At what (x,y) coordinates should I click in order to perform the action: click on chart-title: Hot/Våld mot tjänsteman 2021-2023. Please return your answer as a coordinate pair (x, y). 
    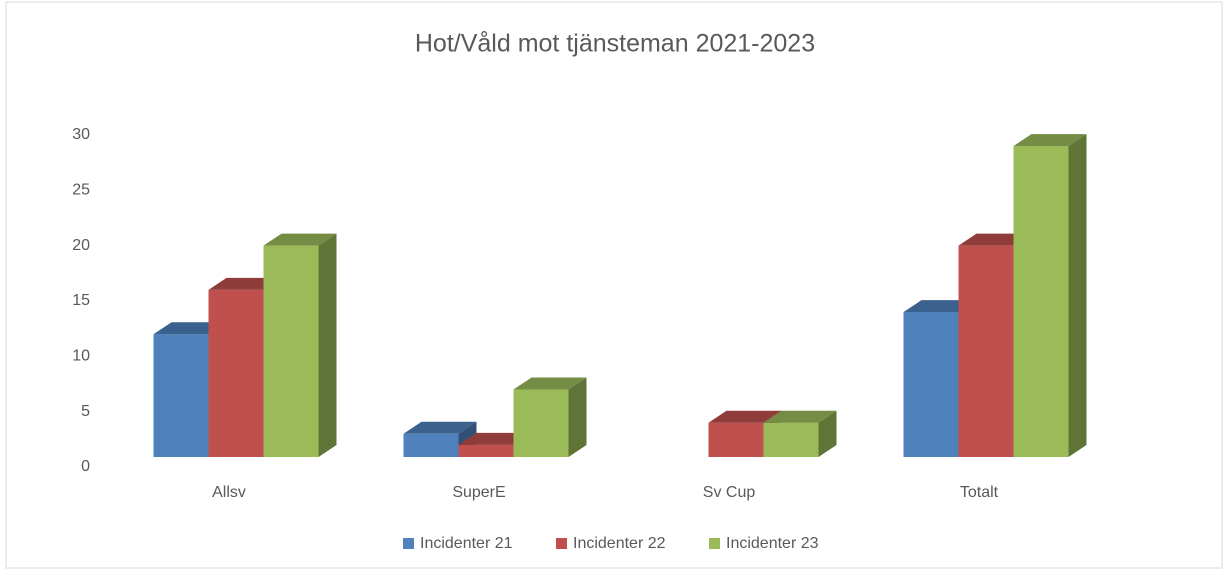
    Looking at the image, I should click on (615, 44).